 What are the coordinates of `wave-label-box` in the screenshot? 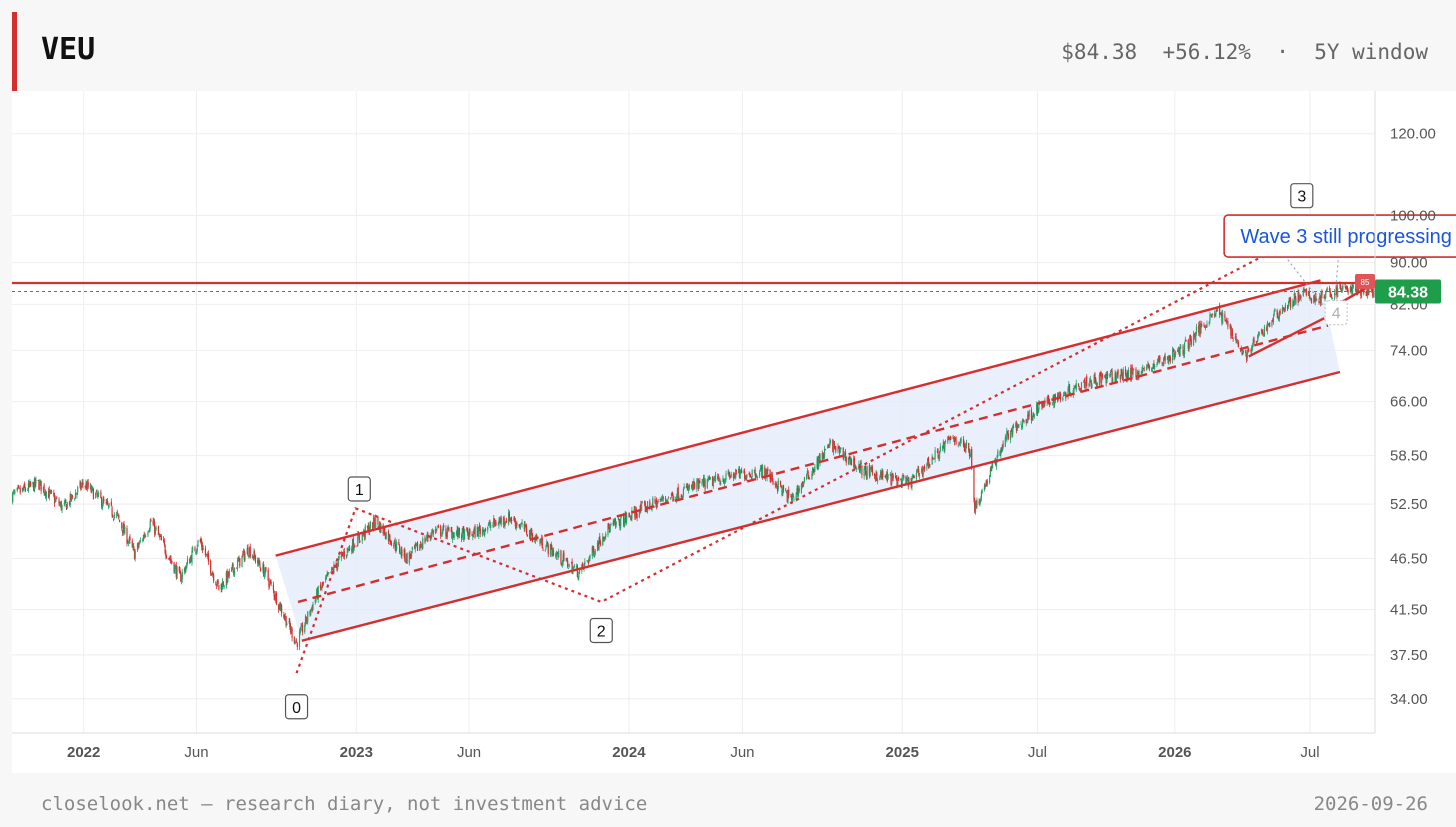 It's located at (359, 489).